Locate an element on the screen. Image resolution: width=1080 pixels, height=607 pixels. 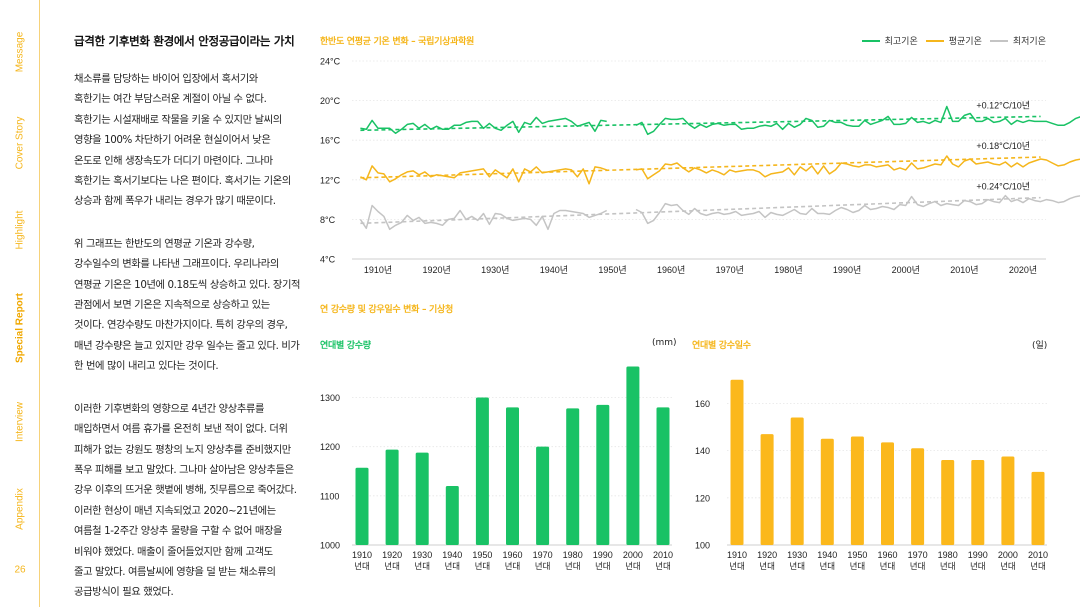
x-tick-label: 2020년 is located at coordinates (1023, 270).